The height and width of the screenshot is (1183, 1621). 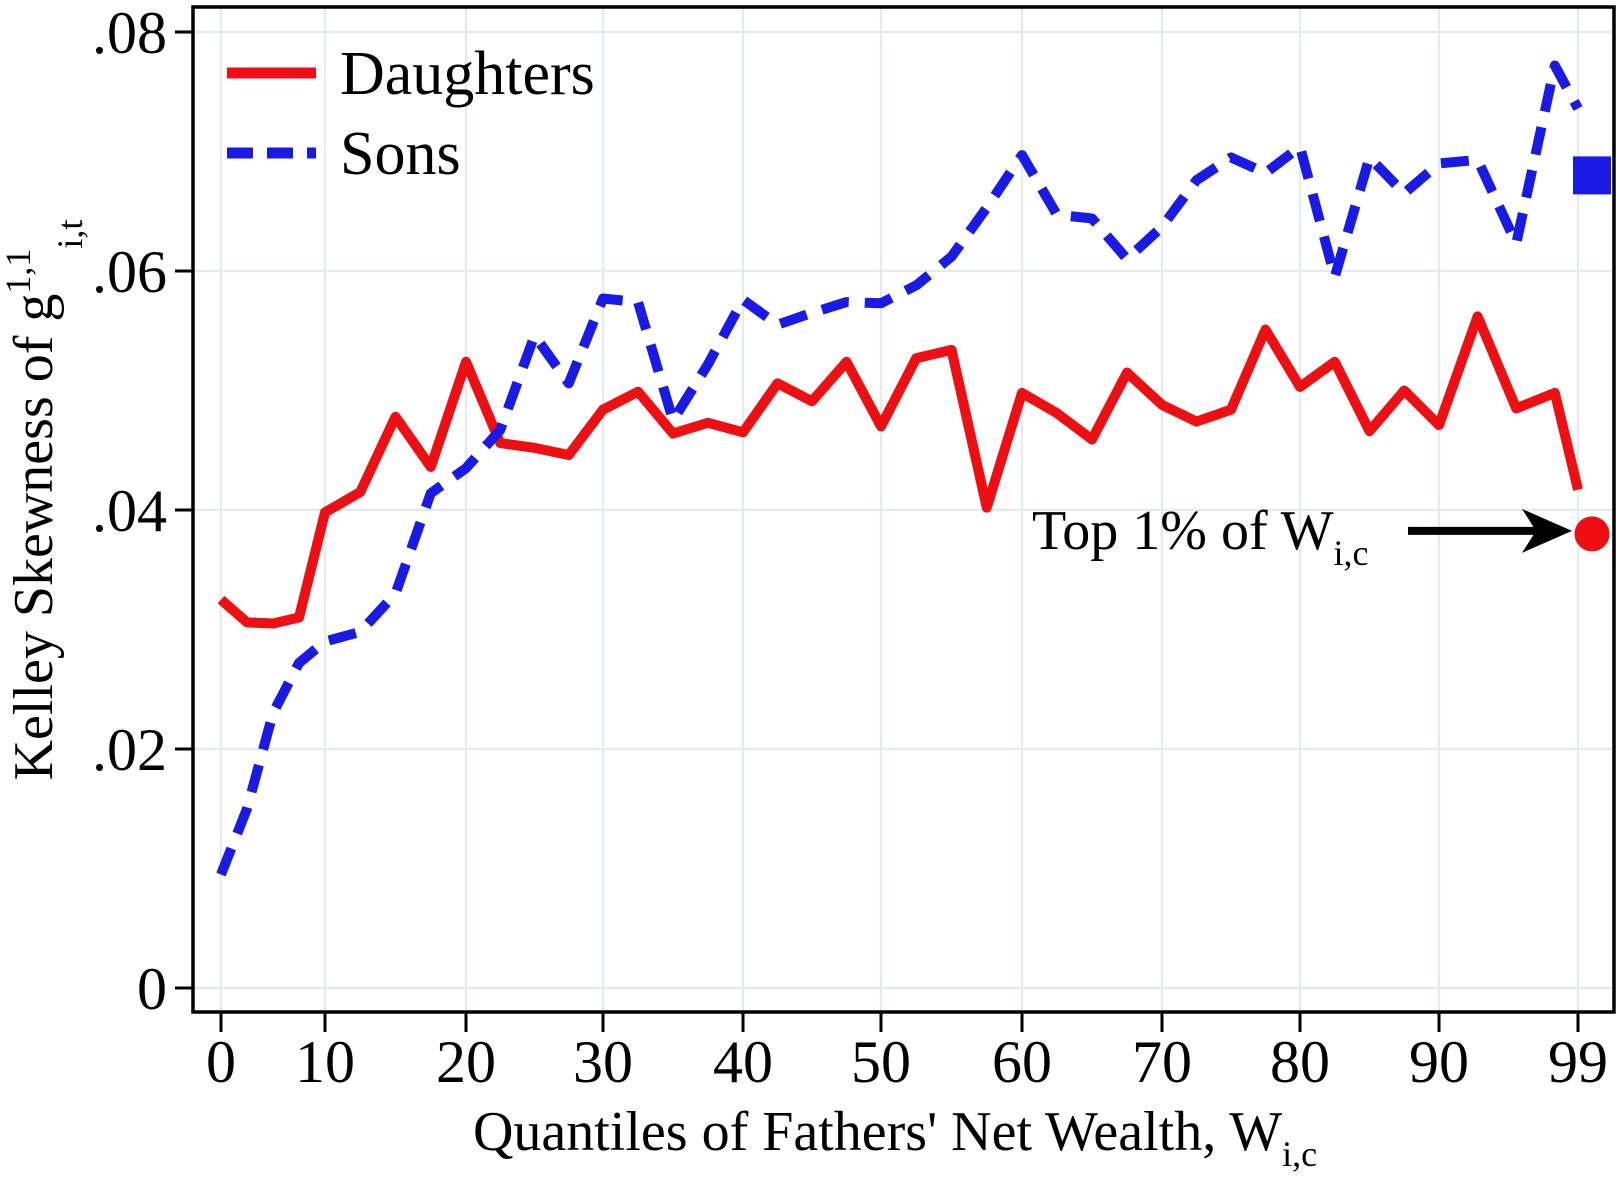 I want to click on x-tick-label: 99, so click(x=1578, y=1062).